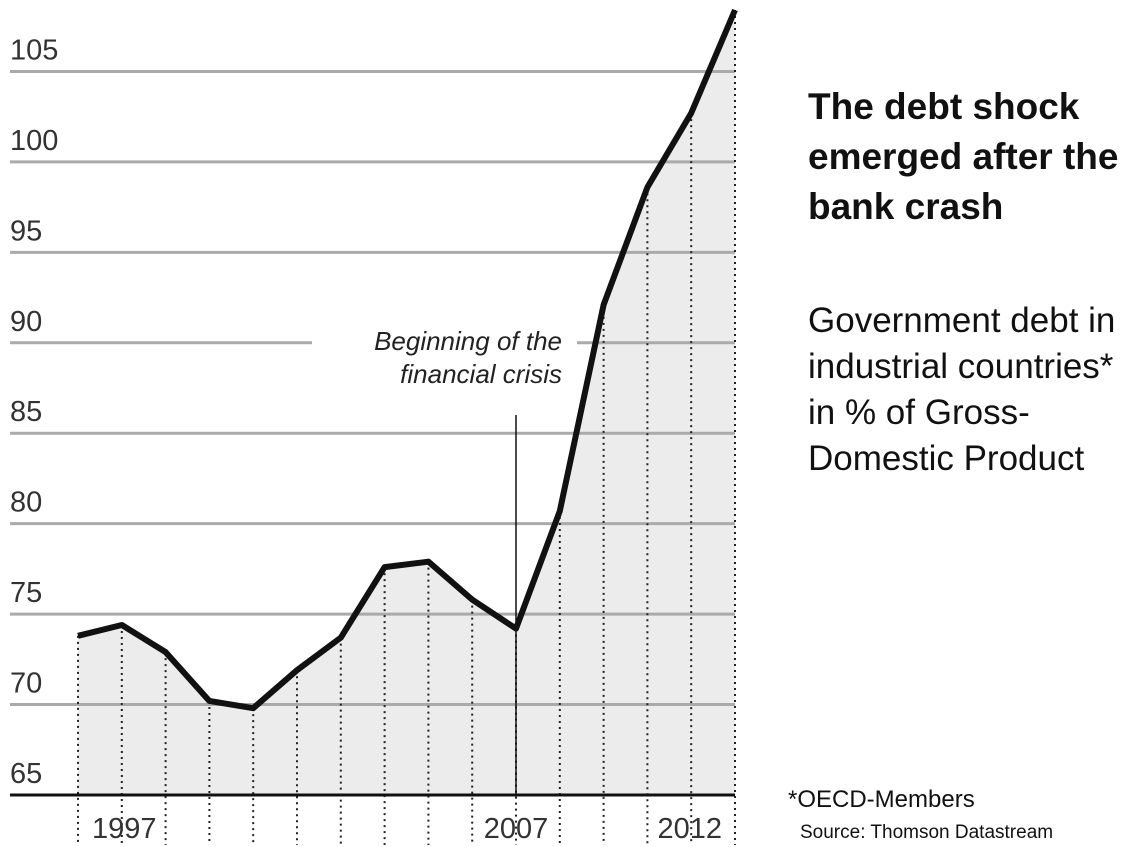 The height and width of the screenshot is (847, 1140). Describe the element at coordinates (689, 829) in the screenshot. I see `x-tick-label: 2012` at that location.